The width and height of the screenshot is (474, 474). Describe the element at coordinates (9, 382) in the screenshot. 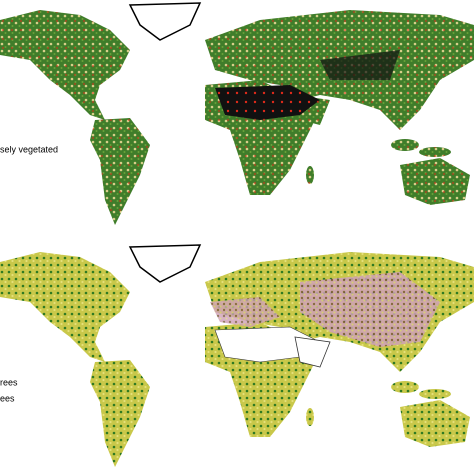

I see `legend-label: rees` at that location.